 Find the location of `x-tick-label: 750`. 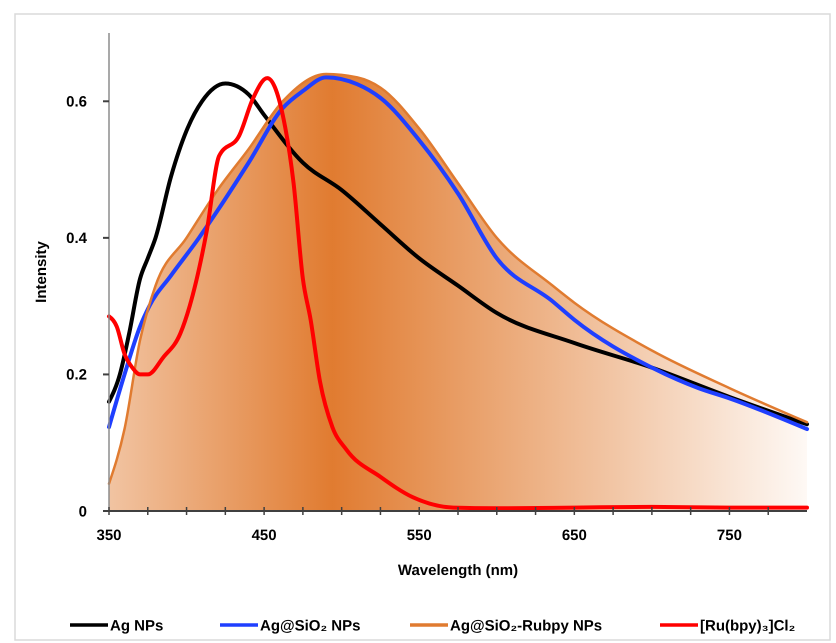

x-tick-label: 750 is located at coordinates (729, 535).